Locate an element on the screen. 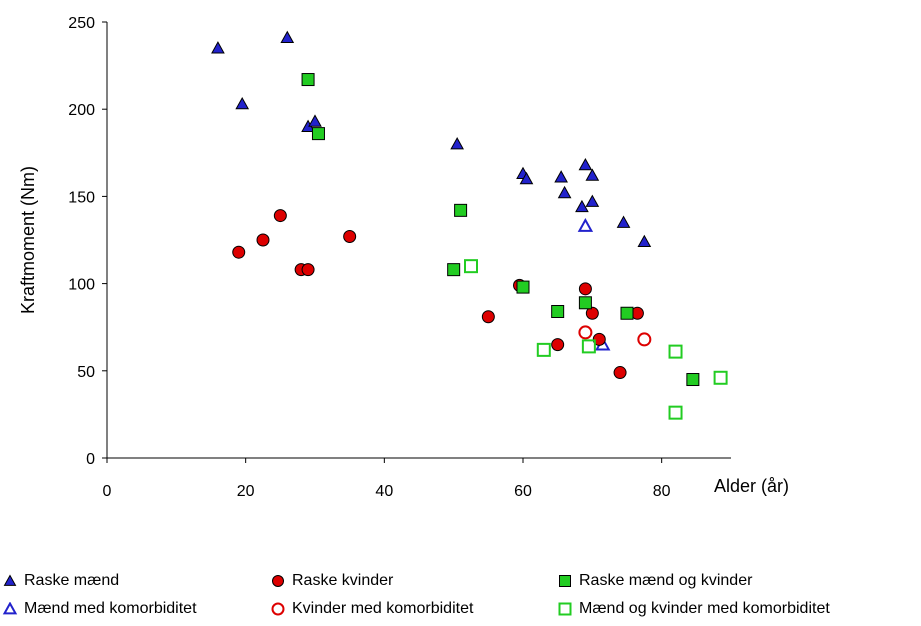 The height and width of the screenshot is (626, 921). open-triangle-icon is located at coordinates (10, 608).